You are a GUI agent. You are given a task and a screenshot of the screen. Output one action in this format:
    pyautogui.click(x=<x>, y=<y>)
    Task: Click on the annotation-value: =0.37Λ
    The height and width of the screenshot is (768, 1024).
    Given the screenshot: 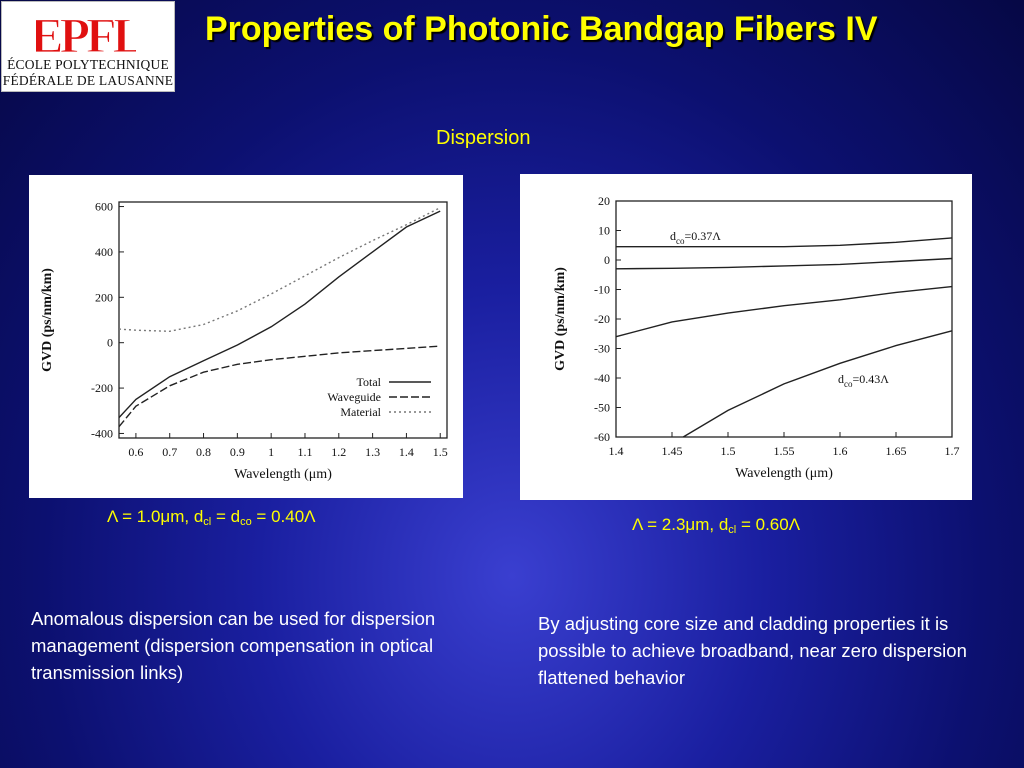 What is the action you would take?
    pyautogui.click(x=703, y=236)
    